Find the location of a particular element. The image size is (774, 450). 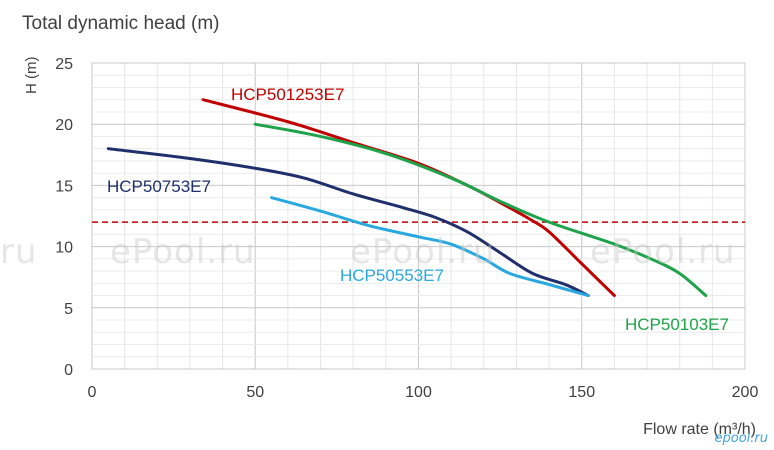

series-label: HCP50553E7 is located at coordinates (392, 275).